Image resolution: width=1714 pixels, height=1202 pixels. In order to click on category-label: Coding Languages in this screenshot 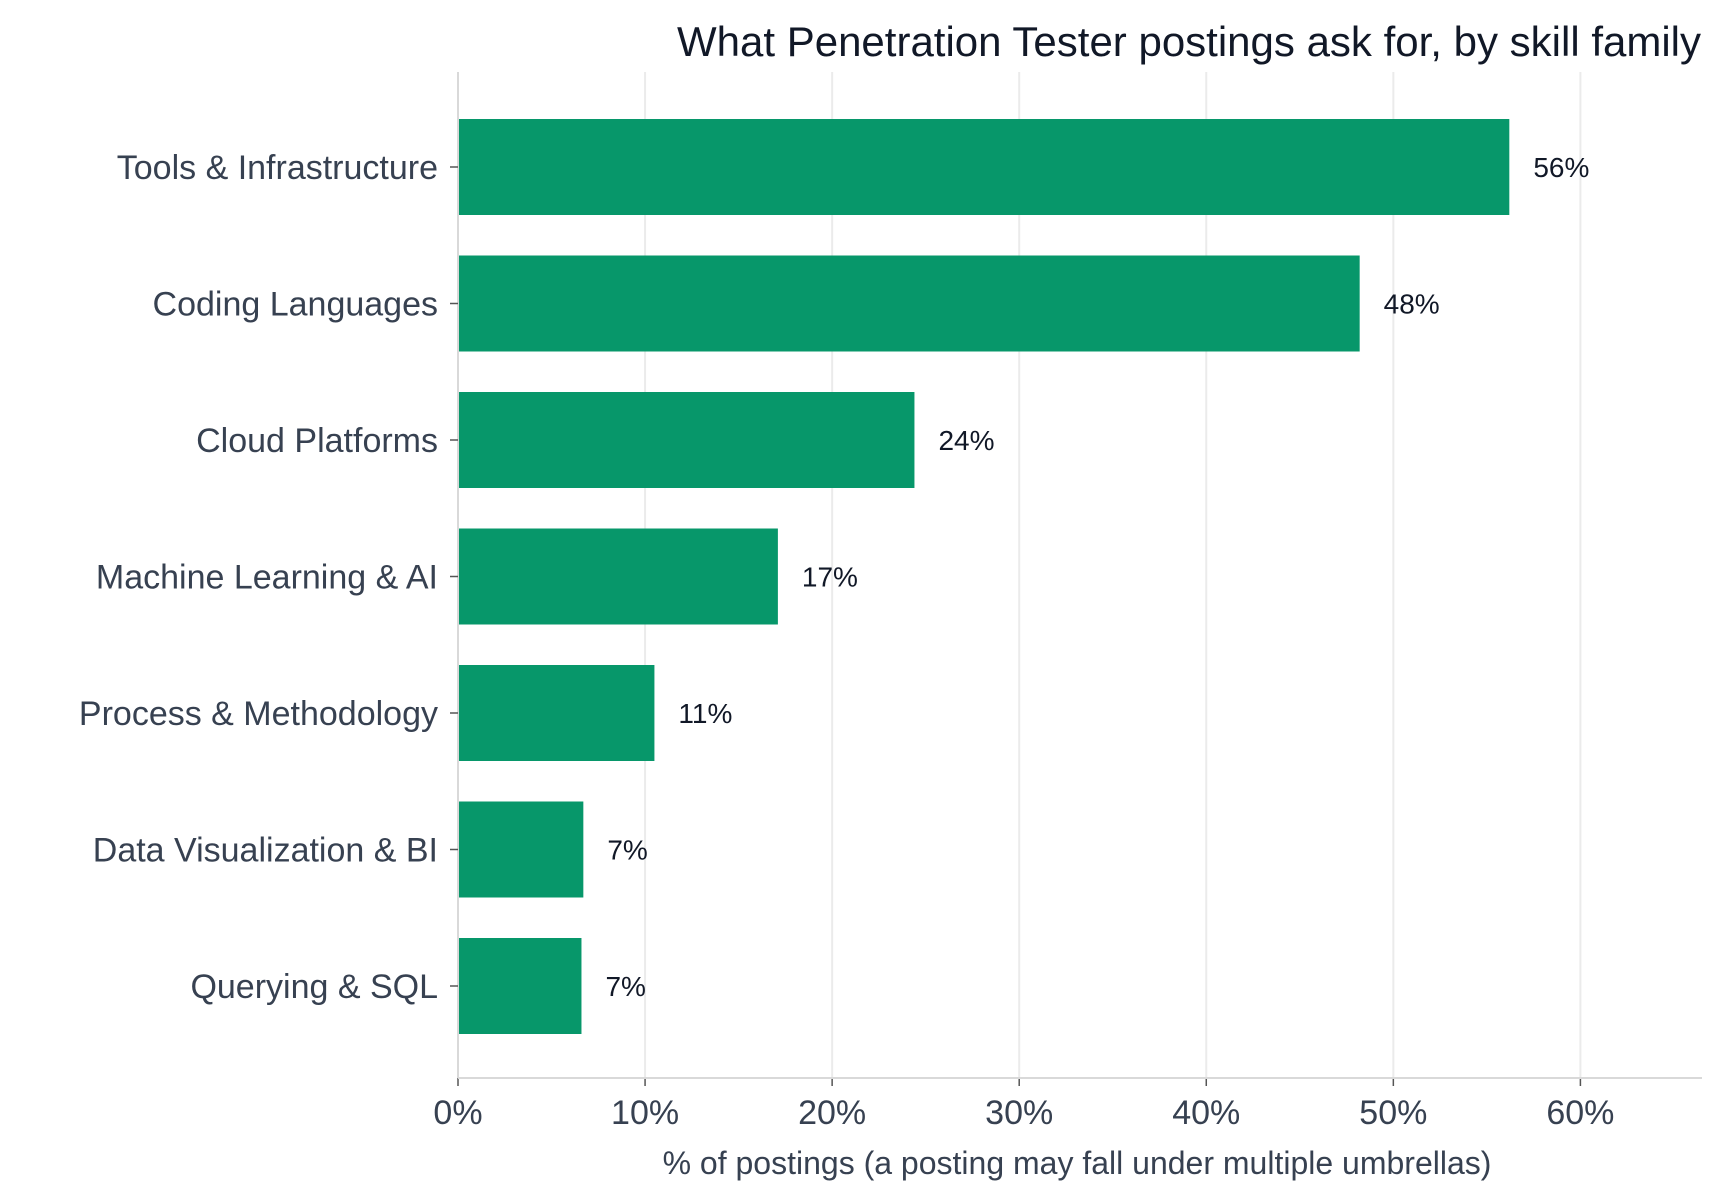, I will do `click(295, 305)`.